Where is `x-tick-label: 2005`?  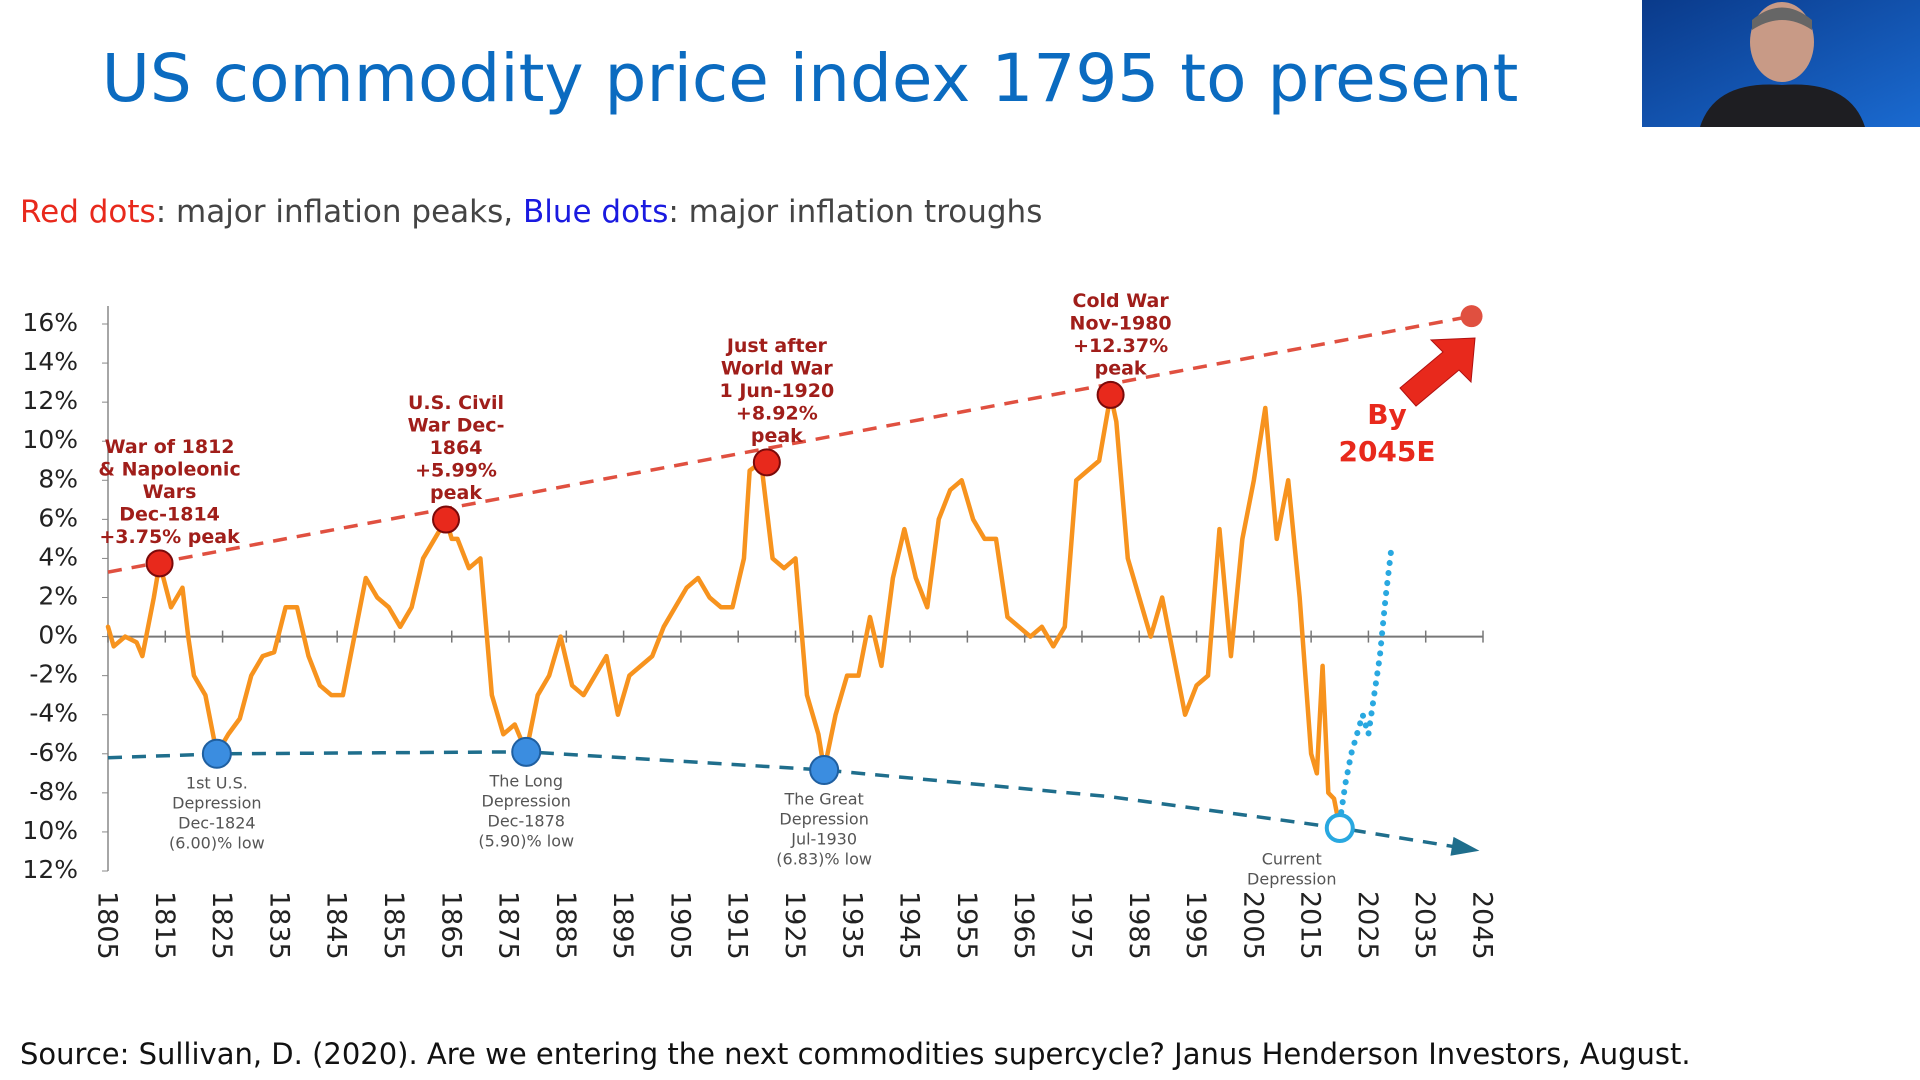
x-tick-label: 2005 is located at coordinates (1252, 925).